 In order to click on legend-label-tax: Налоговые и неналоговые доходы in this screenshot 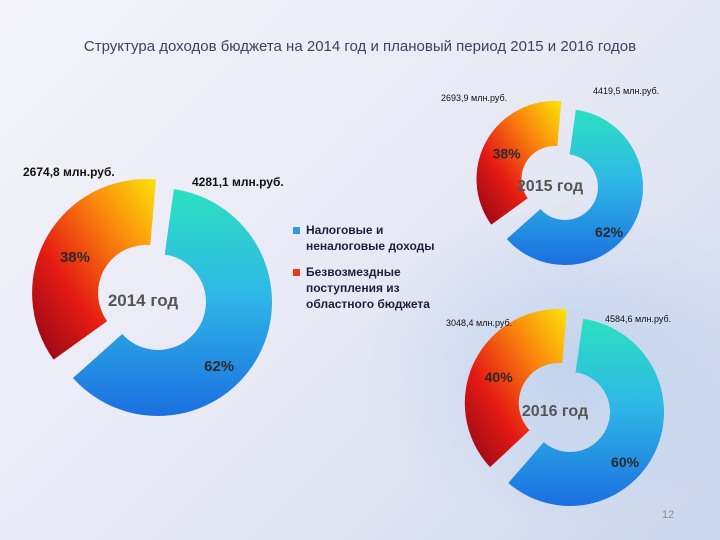, I will do `click(370, 238)`.